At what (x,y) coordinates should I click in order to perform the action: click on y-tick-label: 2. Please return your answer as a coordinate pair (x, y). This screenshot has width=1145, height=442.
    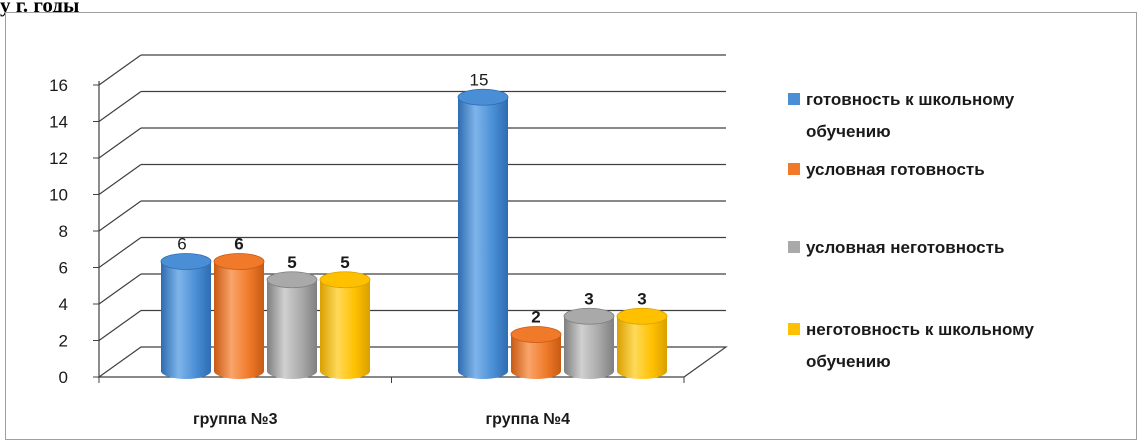
    Looking at the image, I should click on (63, 341).